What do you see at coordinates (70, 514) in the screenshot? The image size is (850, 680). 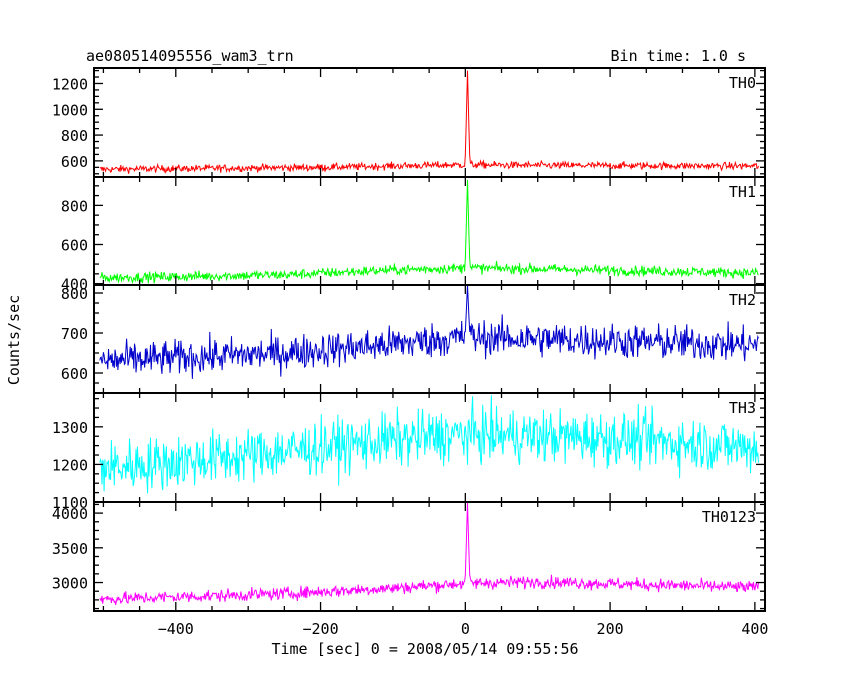 I see `y-tick-label: 4000` at bounding box center [70, 514].